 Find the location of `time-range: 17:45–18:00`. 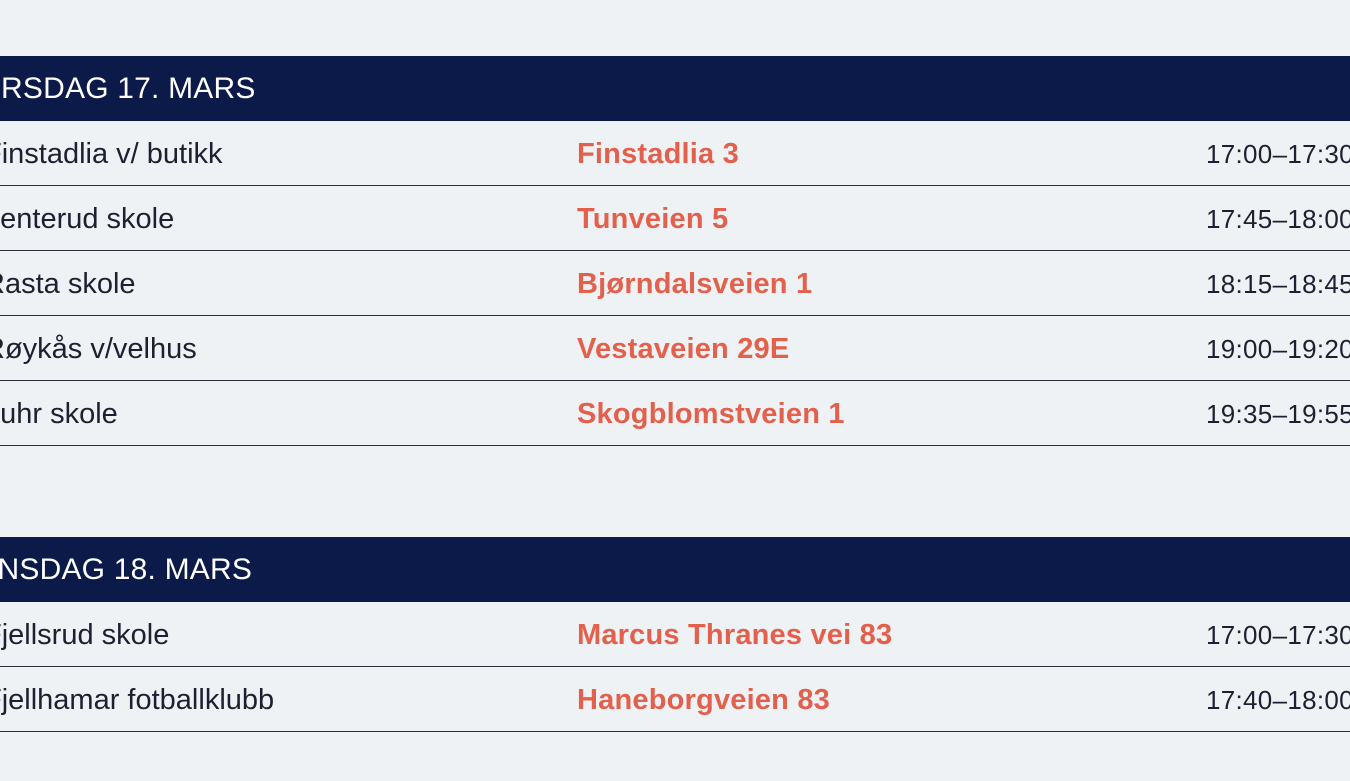

time-range: 17:45–18:00 is located at coordinates (1278, 219).